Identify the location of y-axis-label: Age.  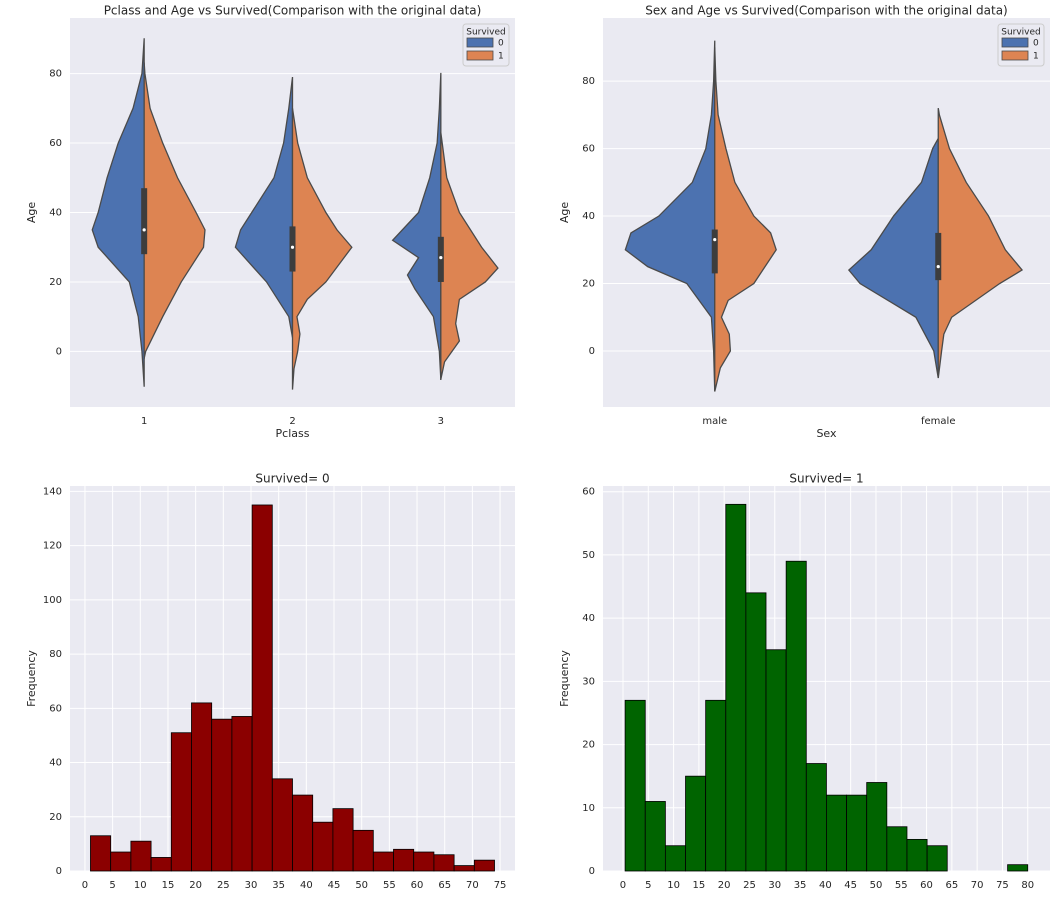
(564, 213).